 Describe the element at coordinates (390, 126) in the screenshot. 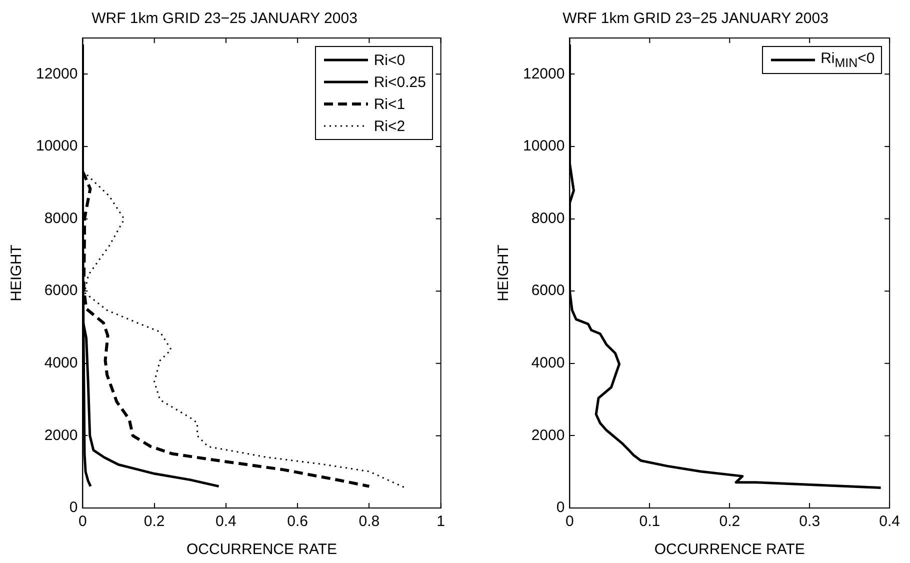

I see `legend-label: Ri<2` at that location.